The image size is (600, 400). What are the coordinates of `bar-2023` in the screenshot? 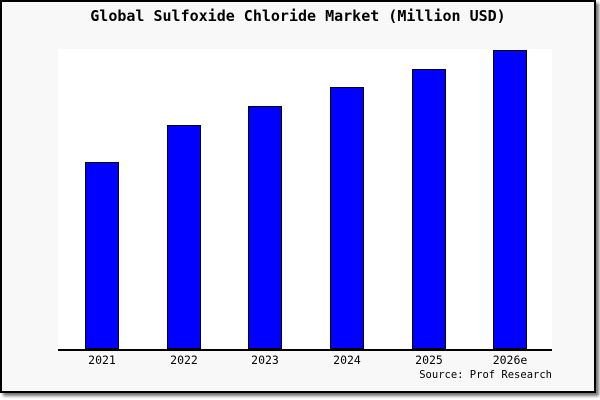 It's located at (265, 227).